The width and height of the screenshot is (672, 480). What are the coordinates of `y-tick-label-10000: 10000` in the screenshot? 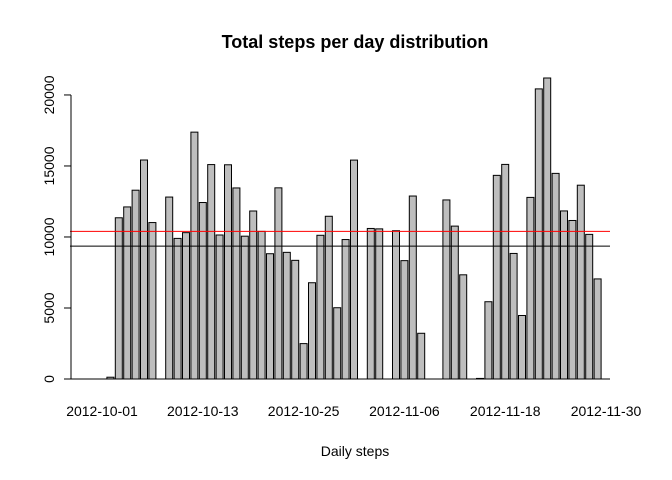 It's located at (49, 236).